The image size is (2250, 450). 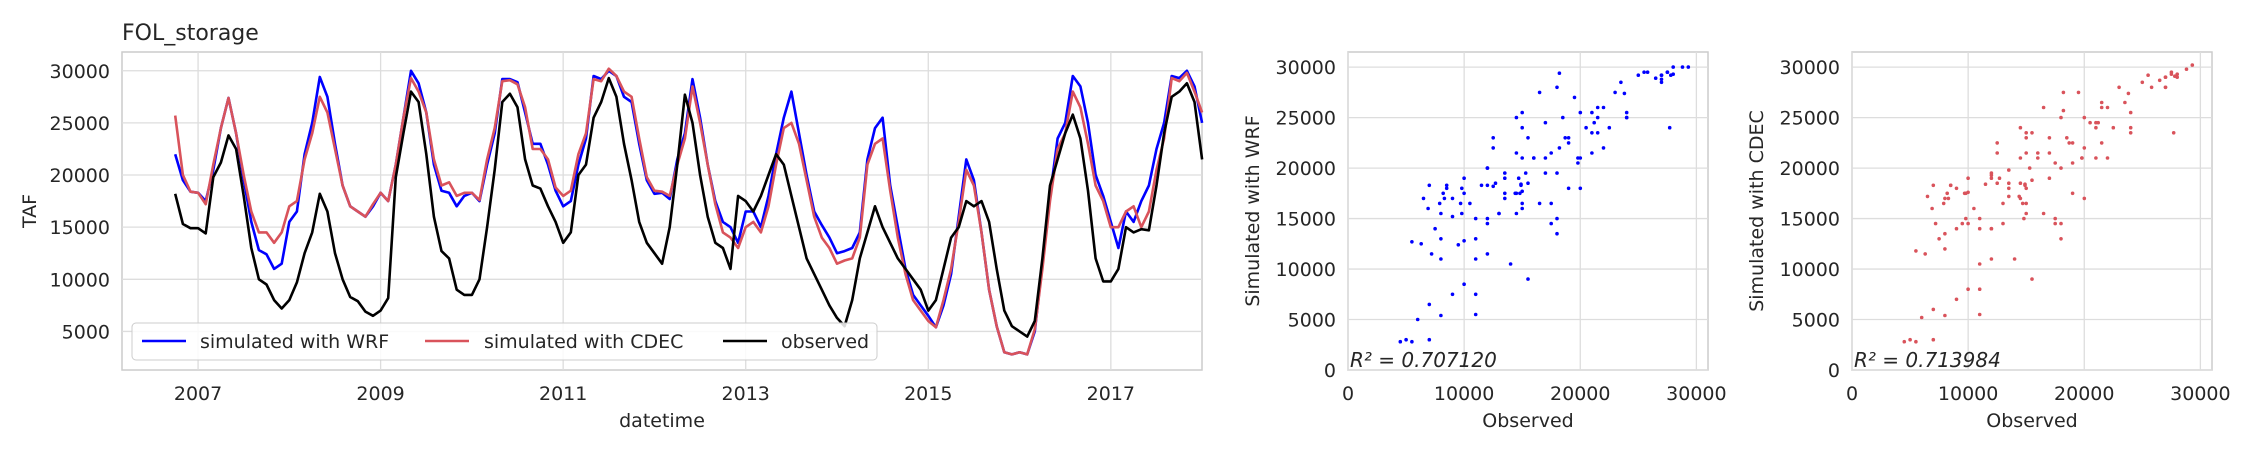 What do you see at coordinates (1253, 210) in the screenshot?
I see `y-axis-label: Simulated with WRF` at bounding box center [1253, 210].